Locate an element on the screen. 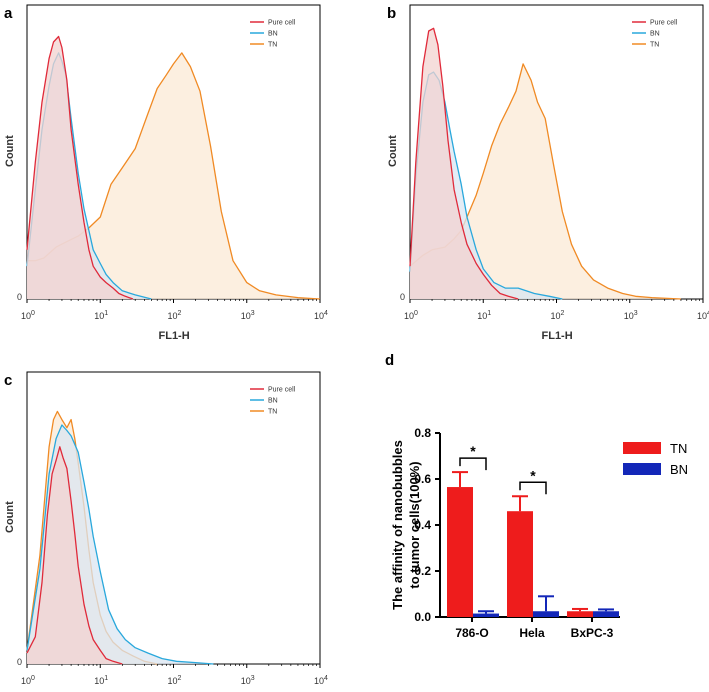  y-tick-label: 0.0 is located at coordinates (422, 617).